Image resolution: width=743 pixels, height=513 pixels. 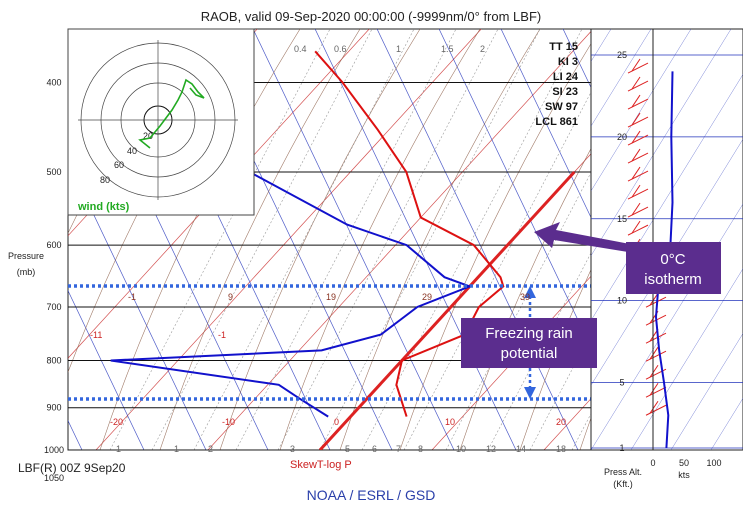 I want to click on theta-e-labels: -1 9 19 29 39, so click(x=329, y=297).